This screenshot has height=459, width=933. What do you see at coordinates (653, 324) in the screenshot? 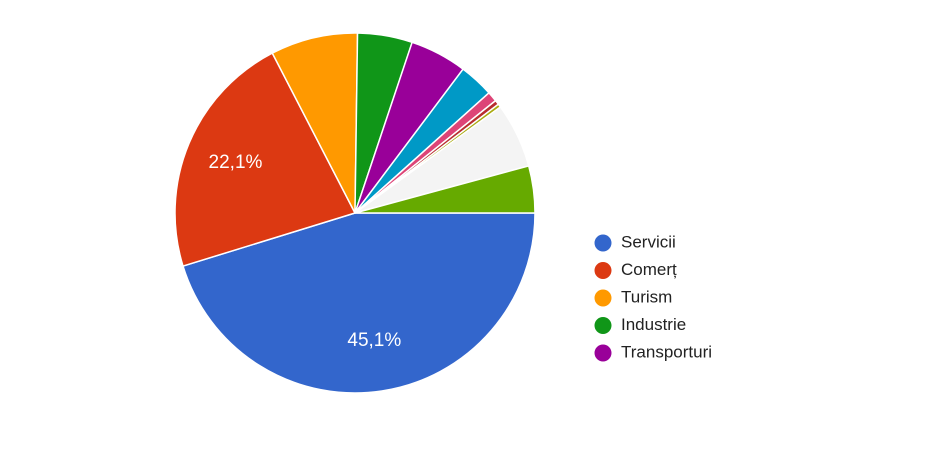
I see `legend-label: Industrie` at bounding box center [653, 324].